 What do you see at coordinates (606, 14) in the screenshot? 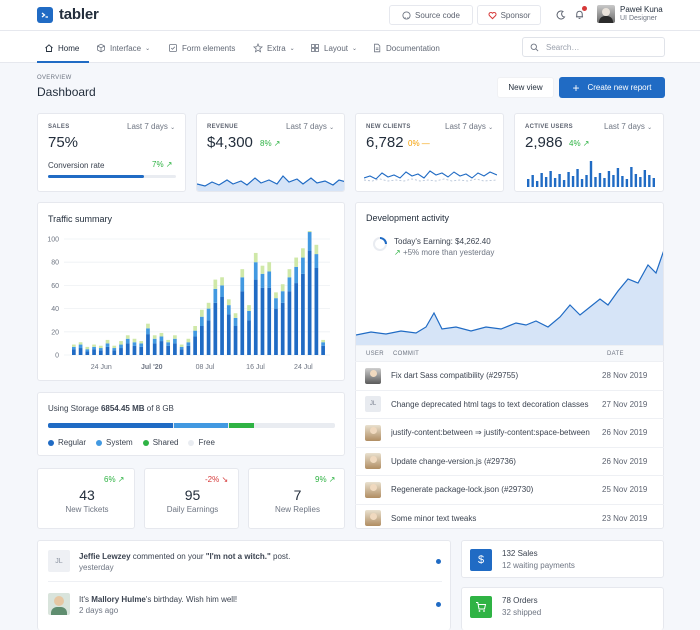
I see `user-avatar` at bounding box center [606, 14].